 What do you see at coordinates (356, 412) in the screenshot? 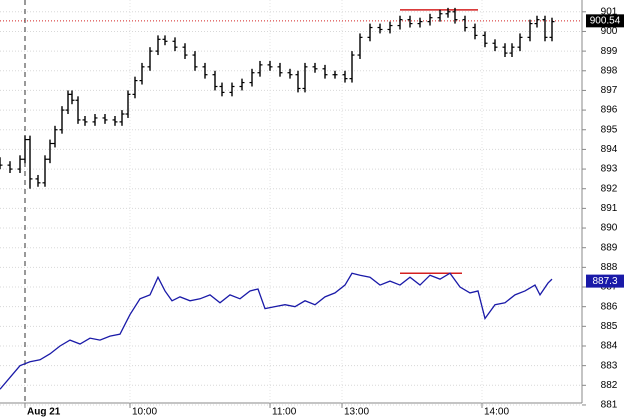
I see `x-tick-label: 13:00` at bounding box center [356, 412].